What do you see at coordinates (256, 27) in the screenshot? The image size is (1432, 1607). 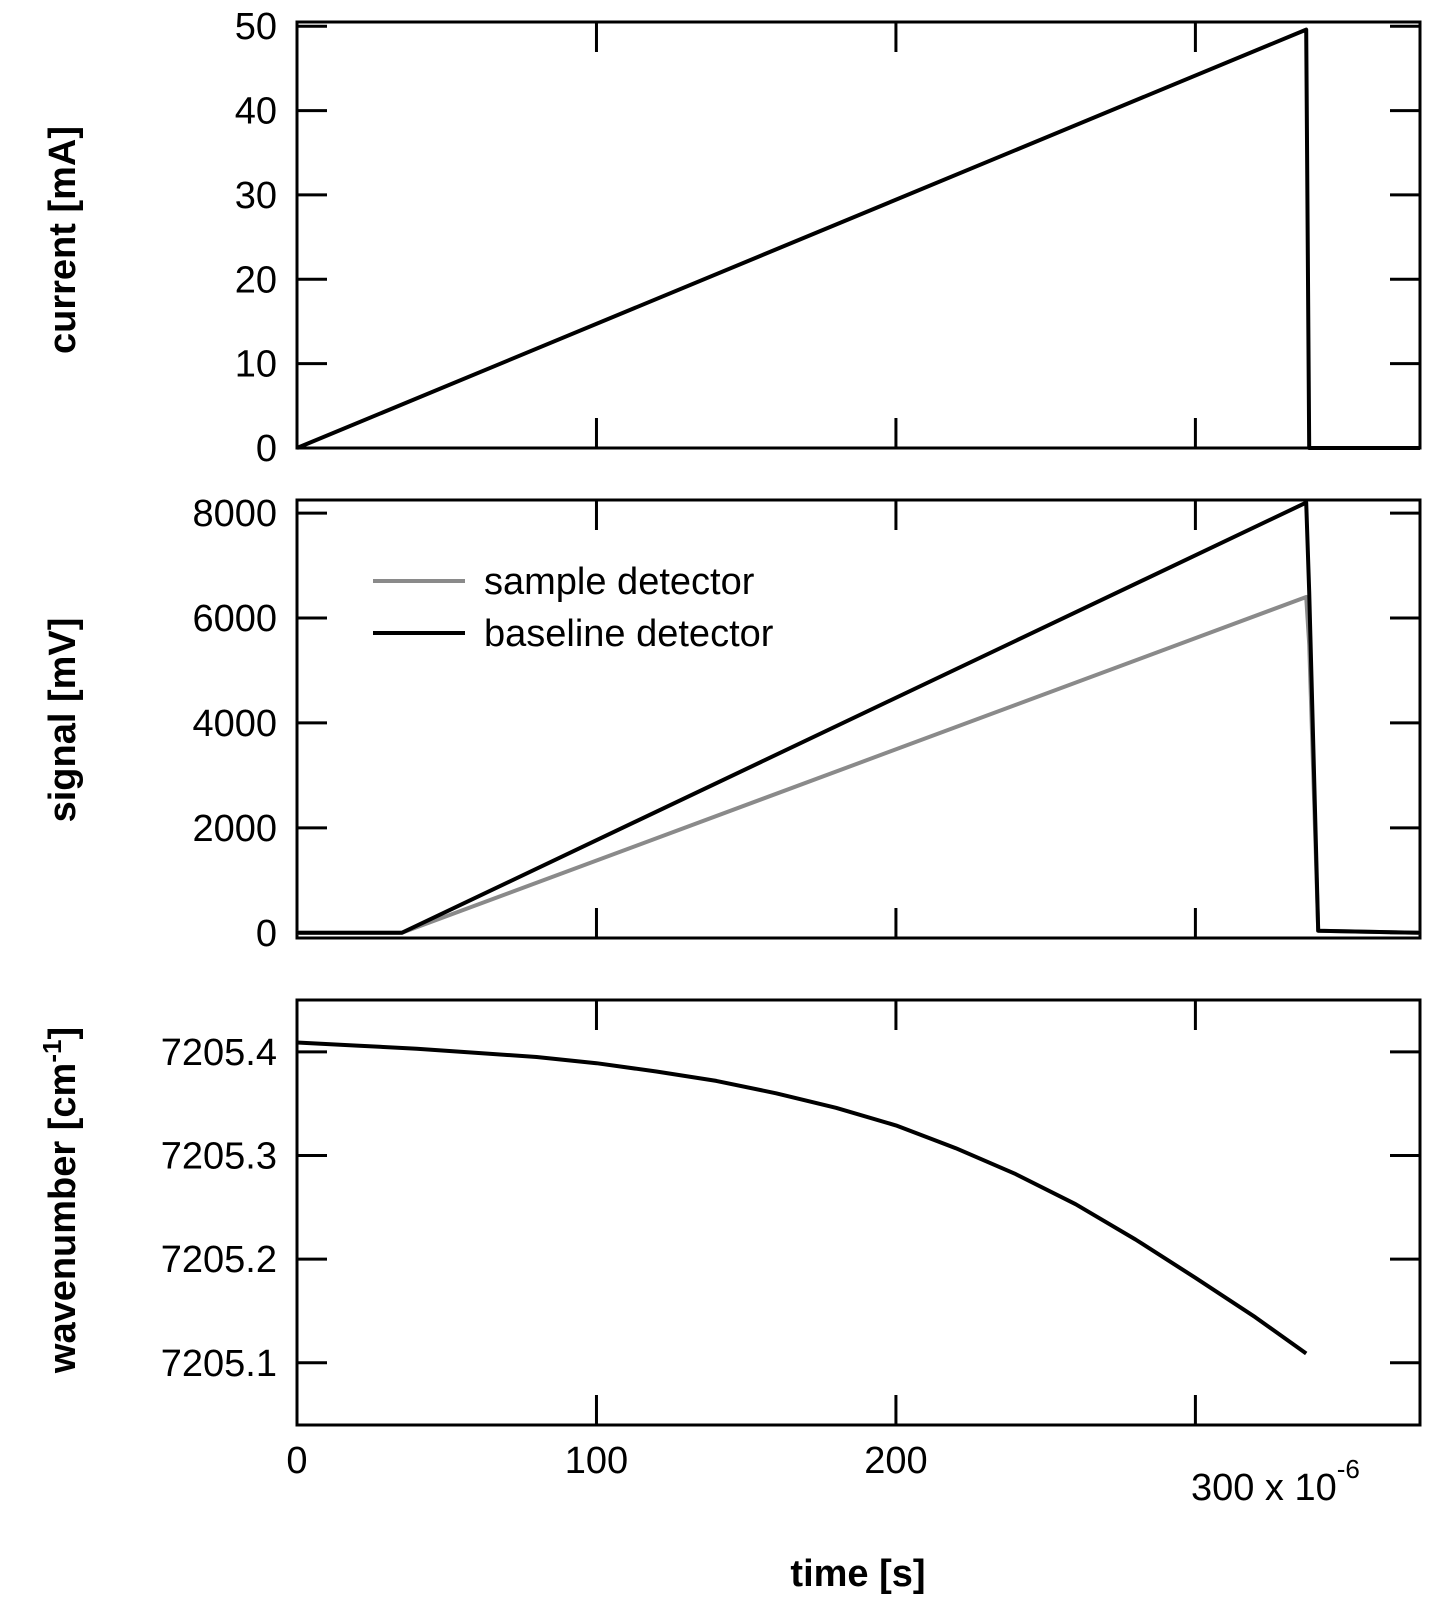 I see `current-y-tick-label: 50` at bounding box center [256, 27].